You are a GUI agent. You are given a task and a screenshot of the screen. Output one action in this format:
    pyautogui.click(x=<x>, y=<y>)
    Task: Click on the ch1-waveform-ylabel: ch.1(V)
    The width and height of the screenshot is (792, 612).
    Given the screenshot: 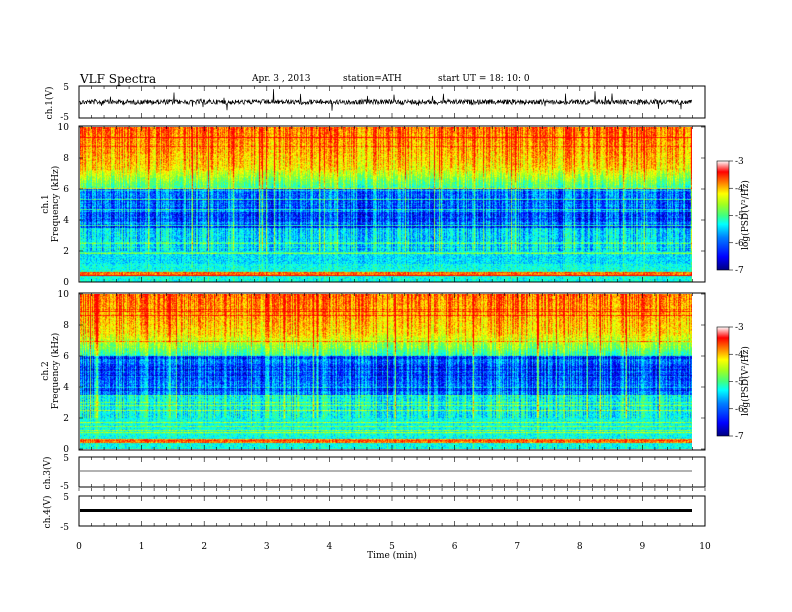 What is the action you would take?
    pyautogui.click(x=49, y=103)
    